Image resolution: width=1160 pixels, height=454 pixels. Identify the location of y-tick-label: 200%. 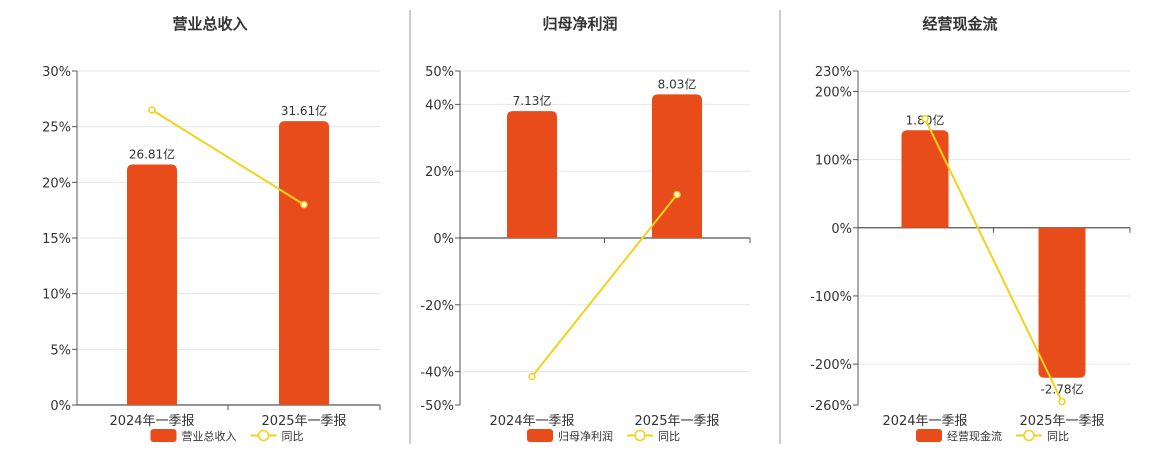
(833, 92).